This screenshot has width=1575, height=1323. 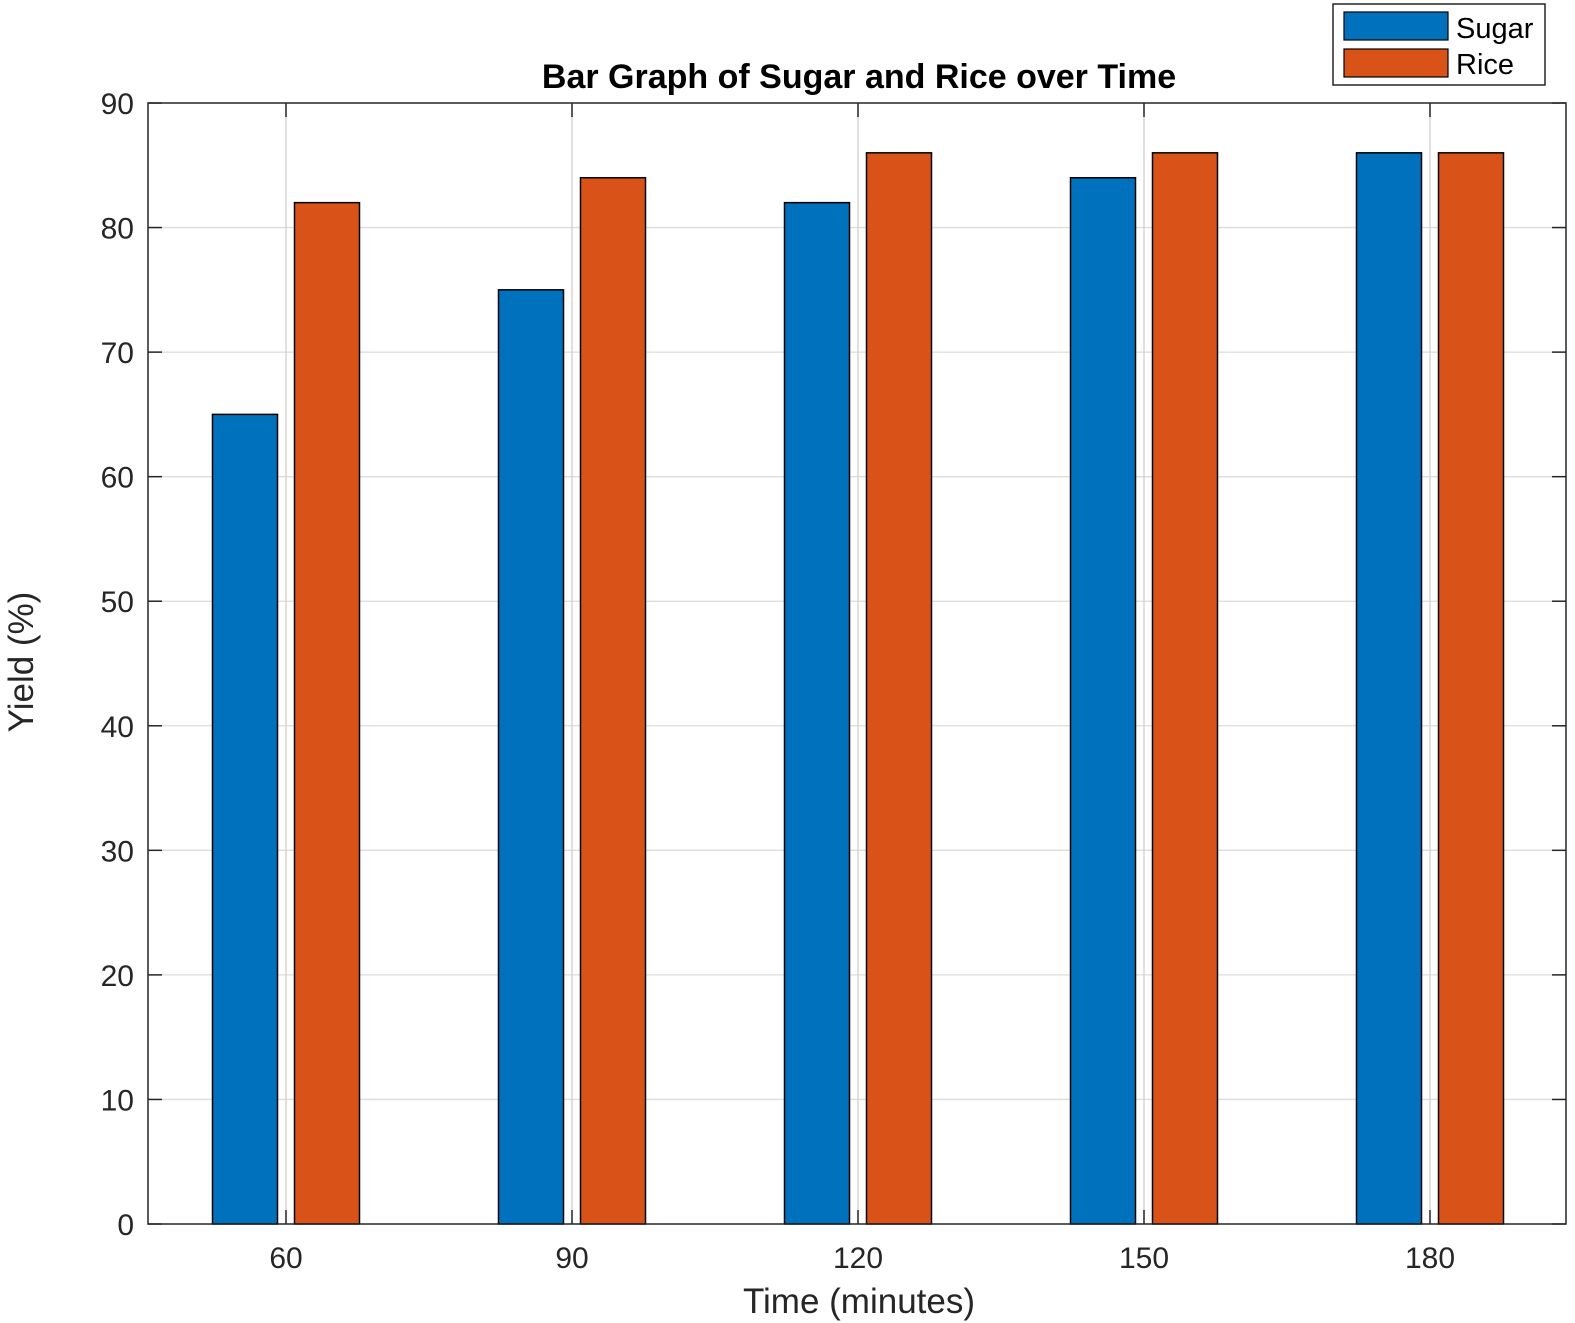 What do you see at coordinates (117, 353) in the screenshot?
I see `y-tick-label: 70` at bounding box center [117, 353].